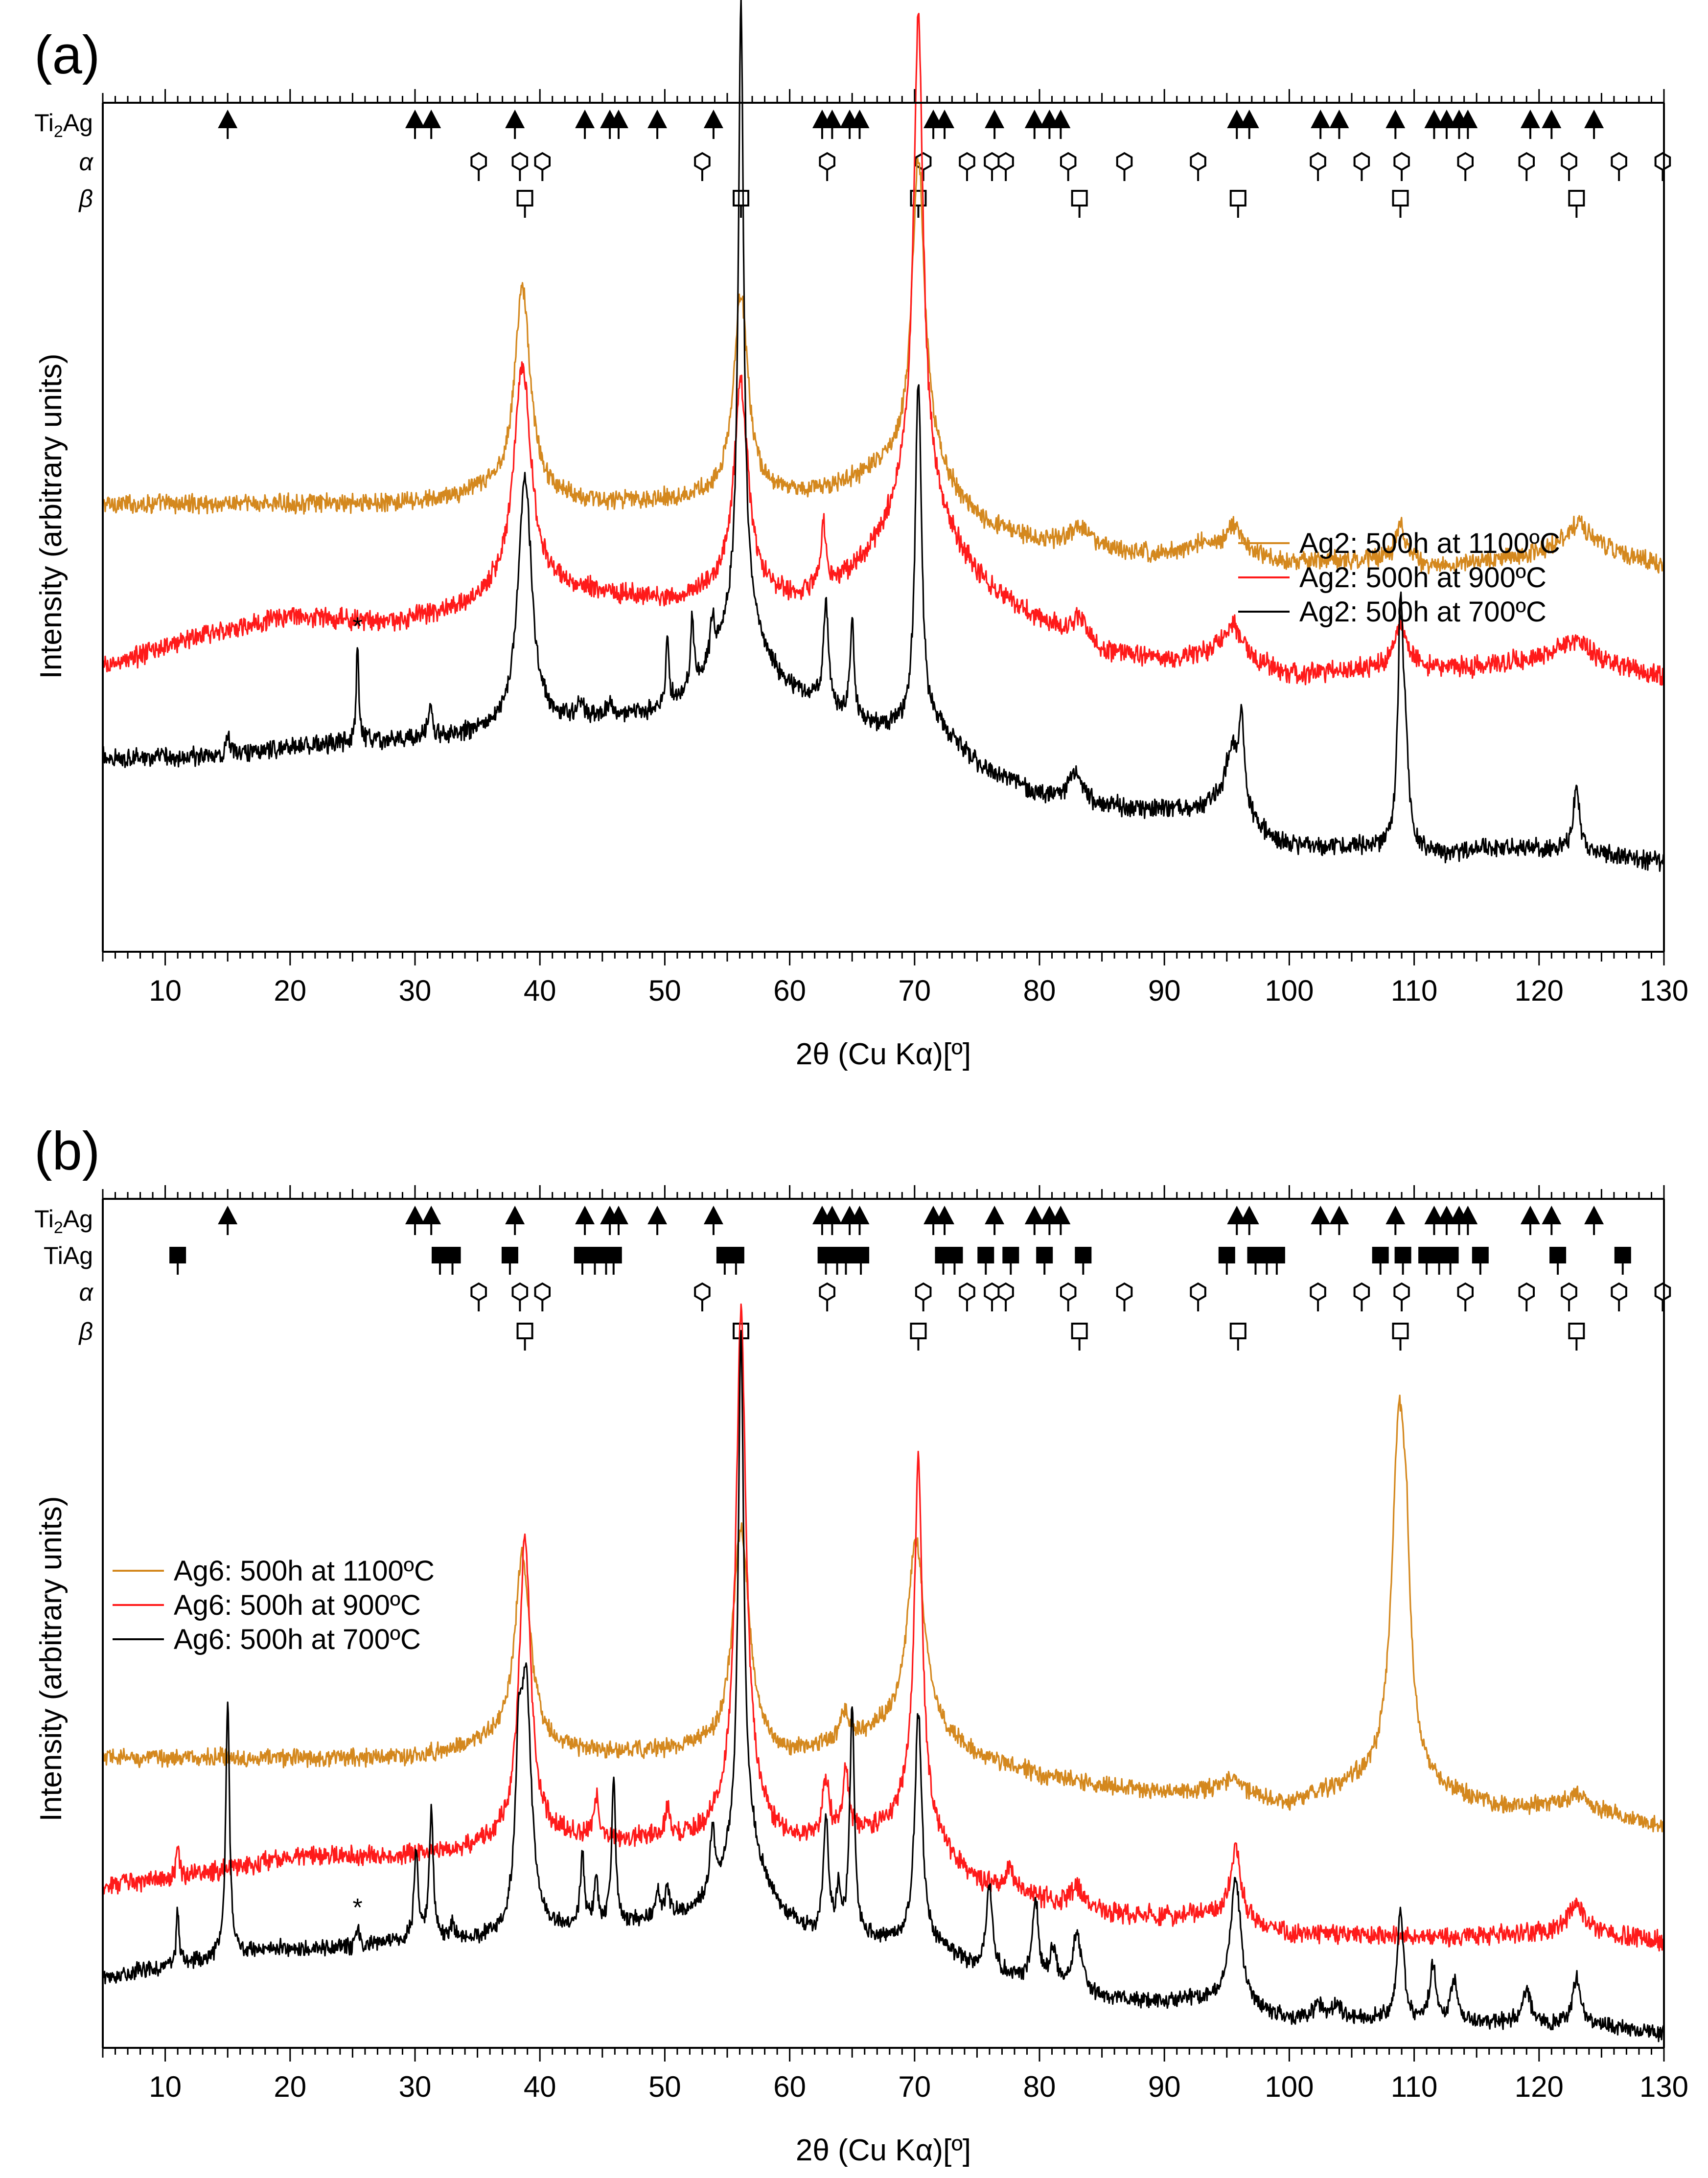  I want to click on panel-b-label: (b), so click(67, 1151).